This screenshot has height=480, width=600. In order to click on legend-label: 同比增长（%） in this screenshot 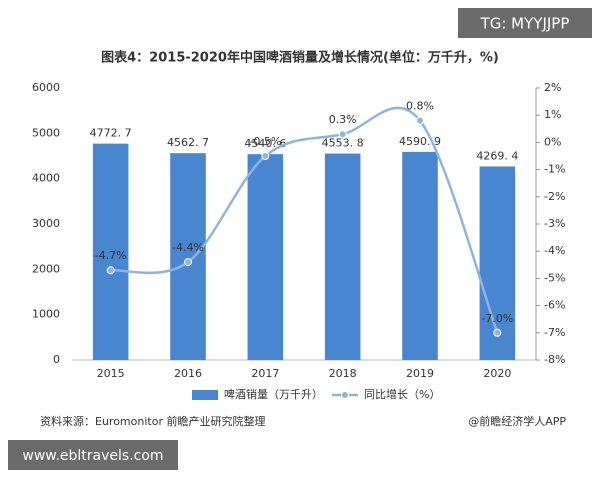, I will do `click(402, 394)`.